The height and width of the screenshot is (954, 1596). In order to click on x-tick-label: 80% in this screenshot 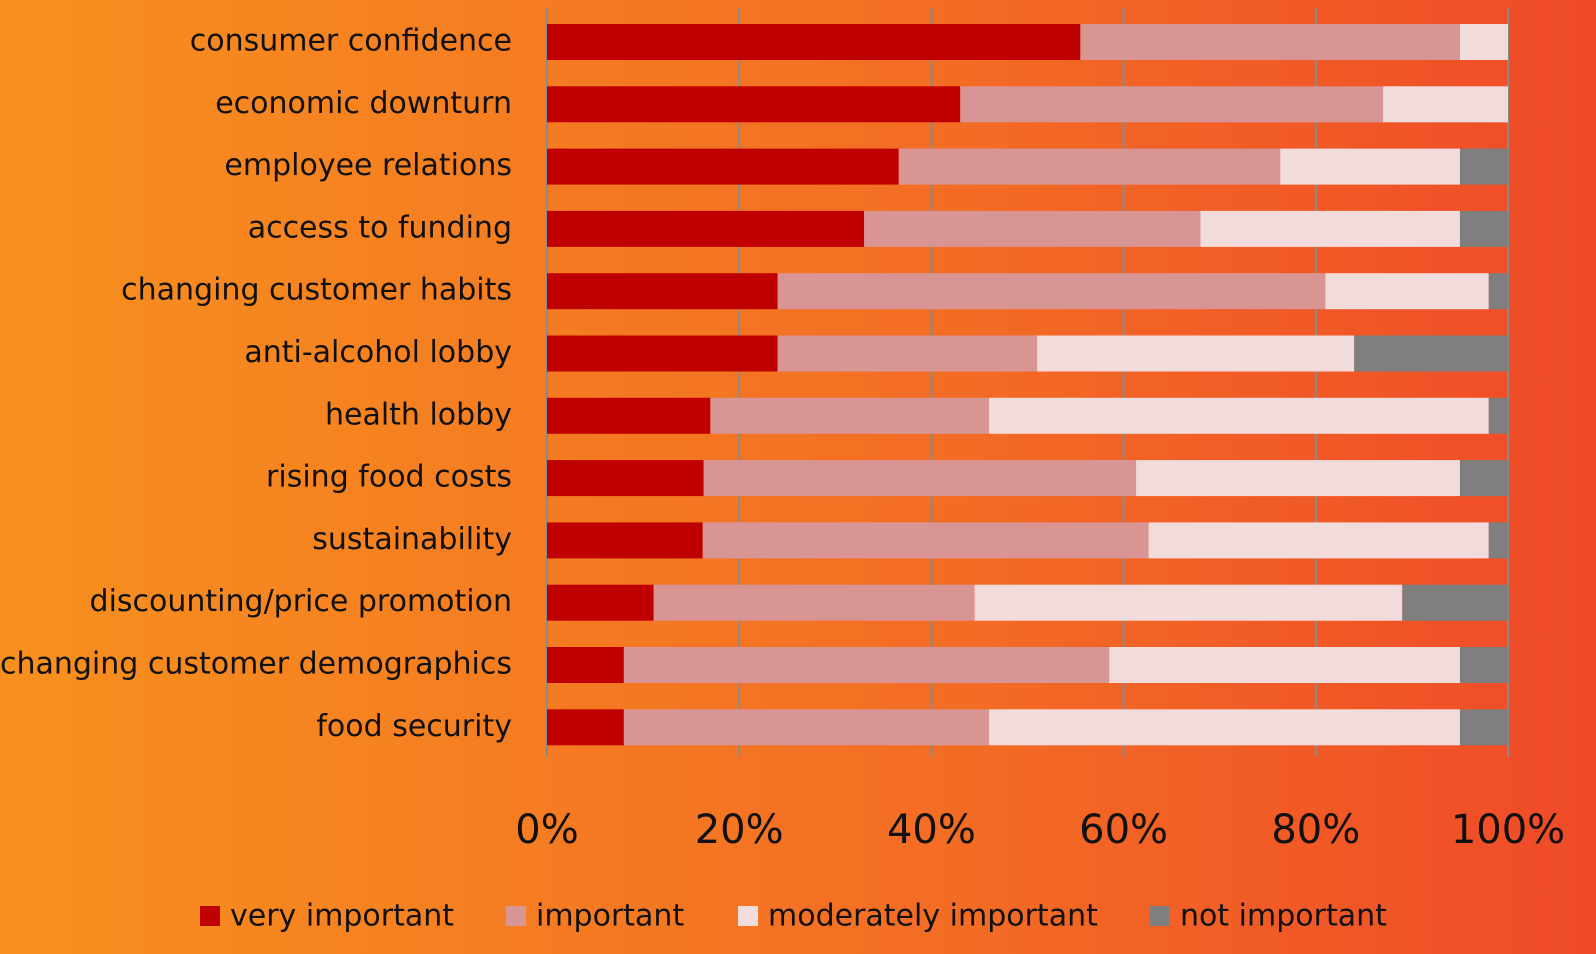, I will do `click(1315, 830)`.